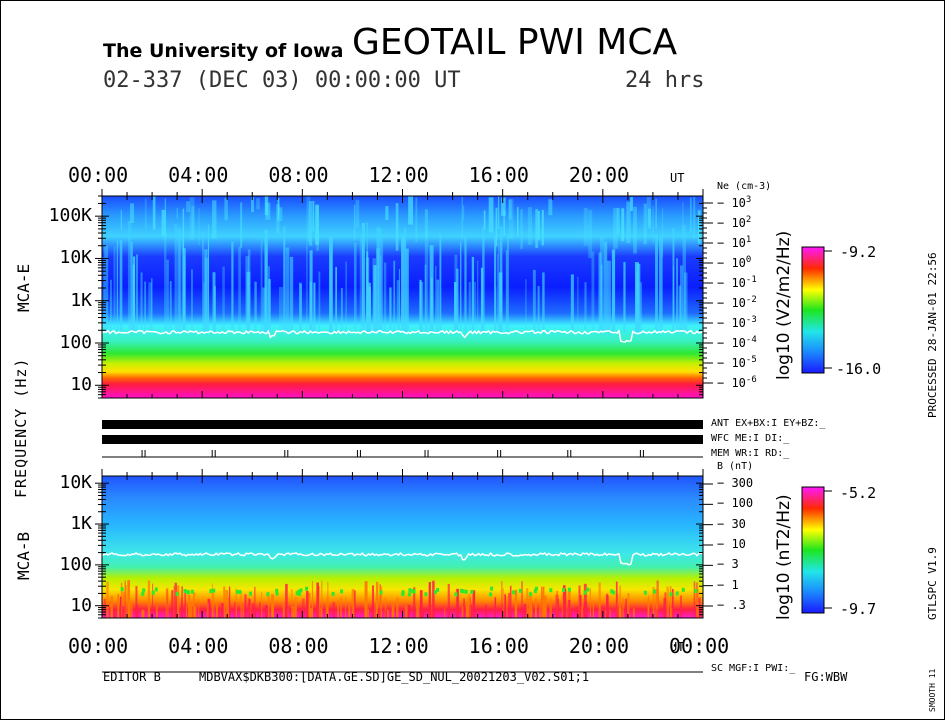 This screenshot has width=945, height=720. I want to click on smooth-label: SMOOTH 11, so click(932, 690).